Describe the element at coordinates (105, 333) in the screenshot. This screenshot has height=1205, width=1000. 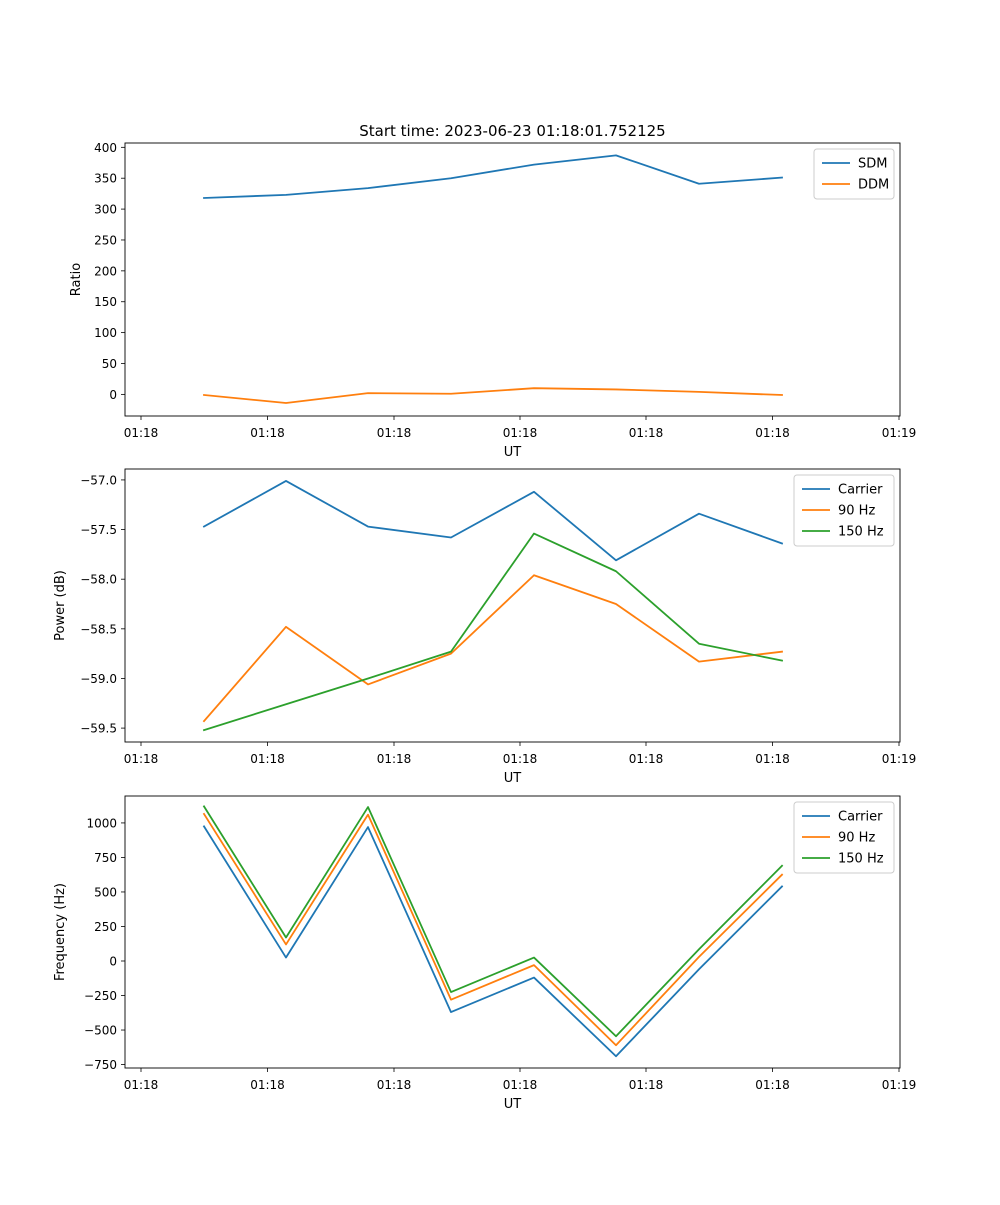
I see `y-tick-label: 100` at that location.